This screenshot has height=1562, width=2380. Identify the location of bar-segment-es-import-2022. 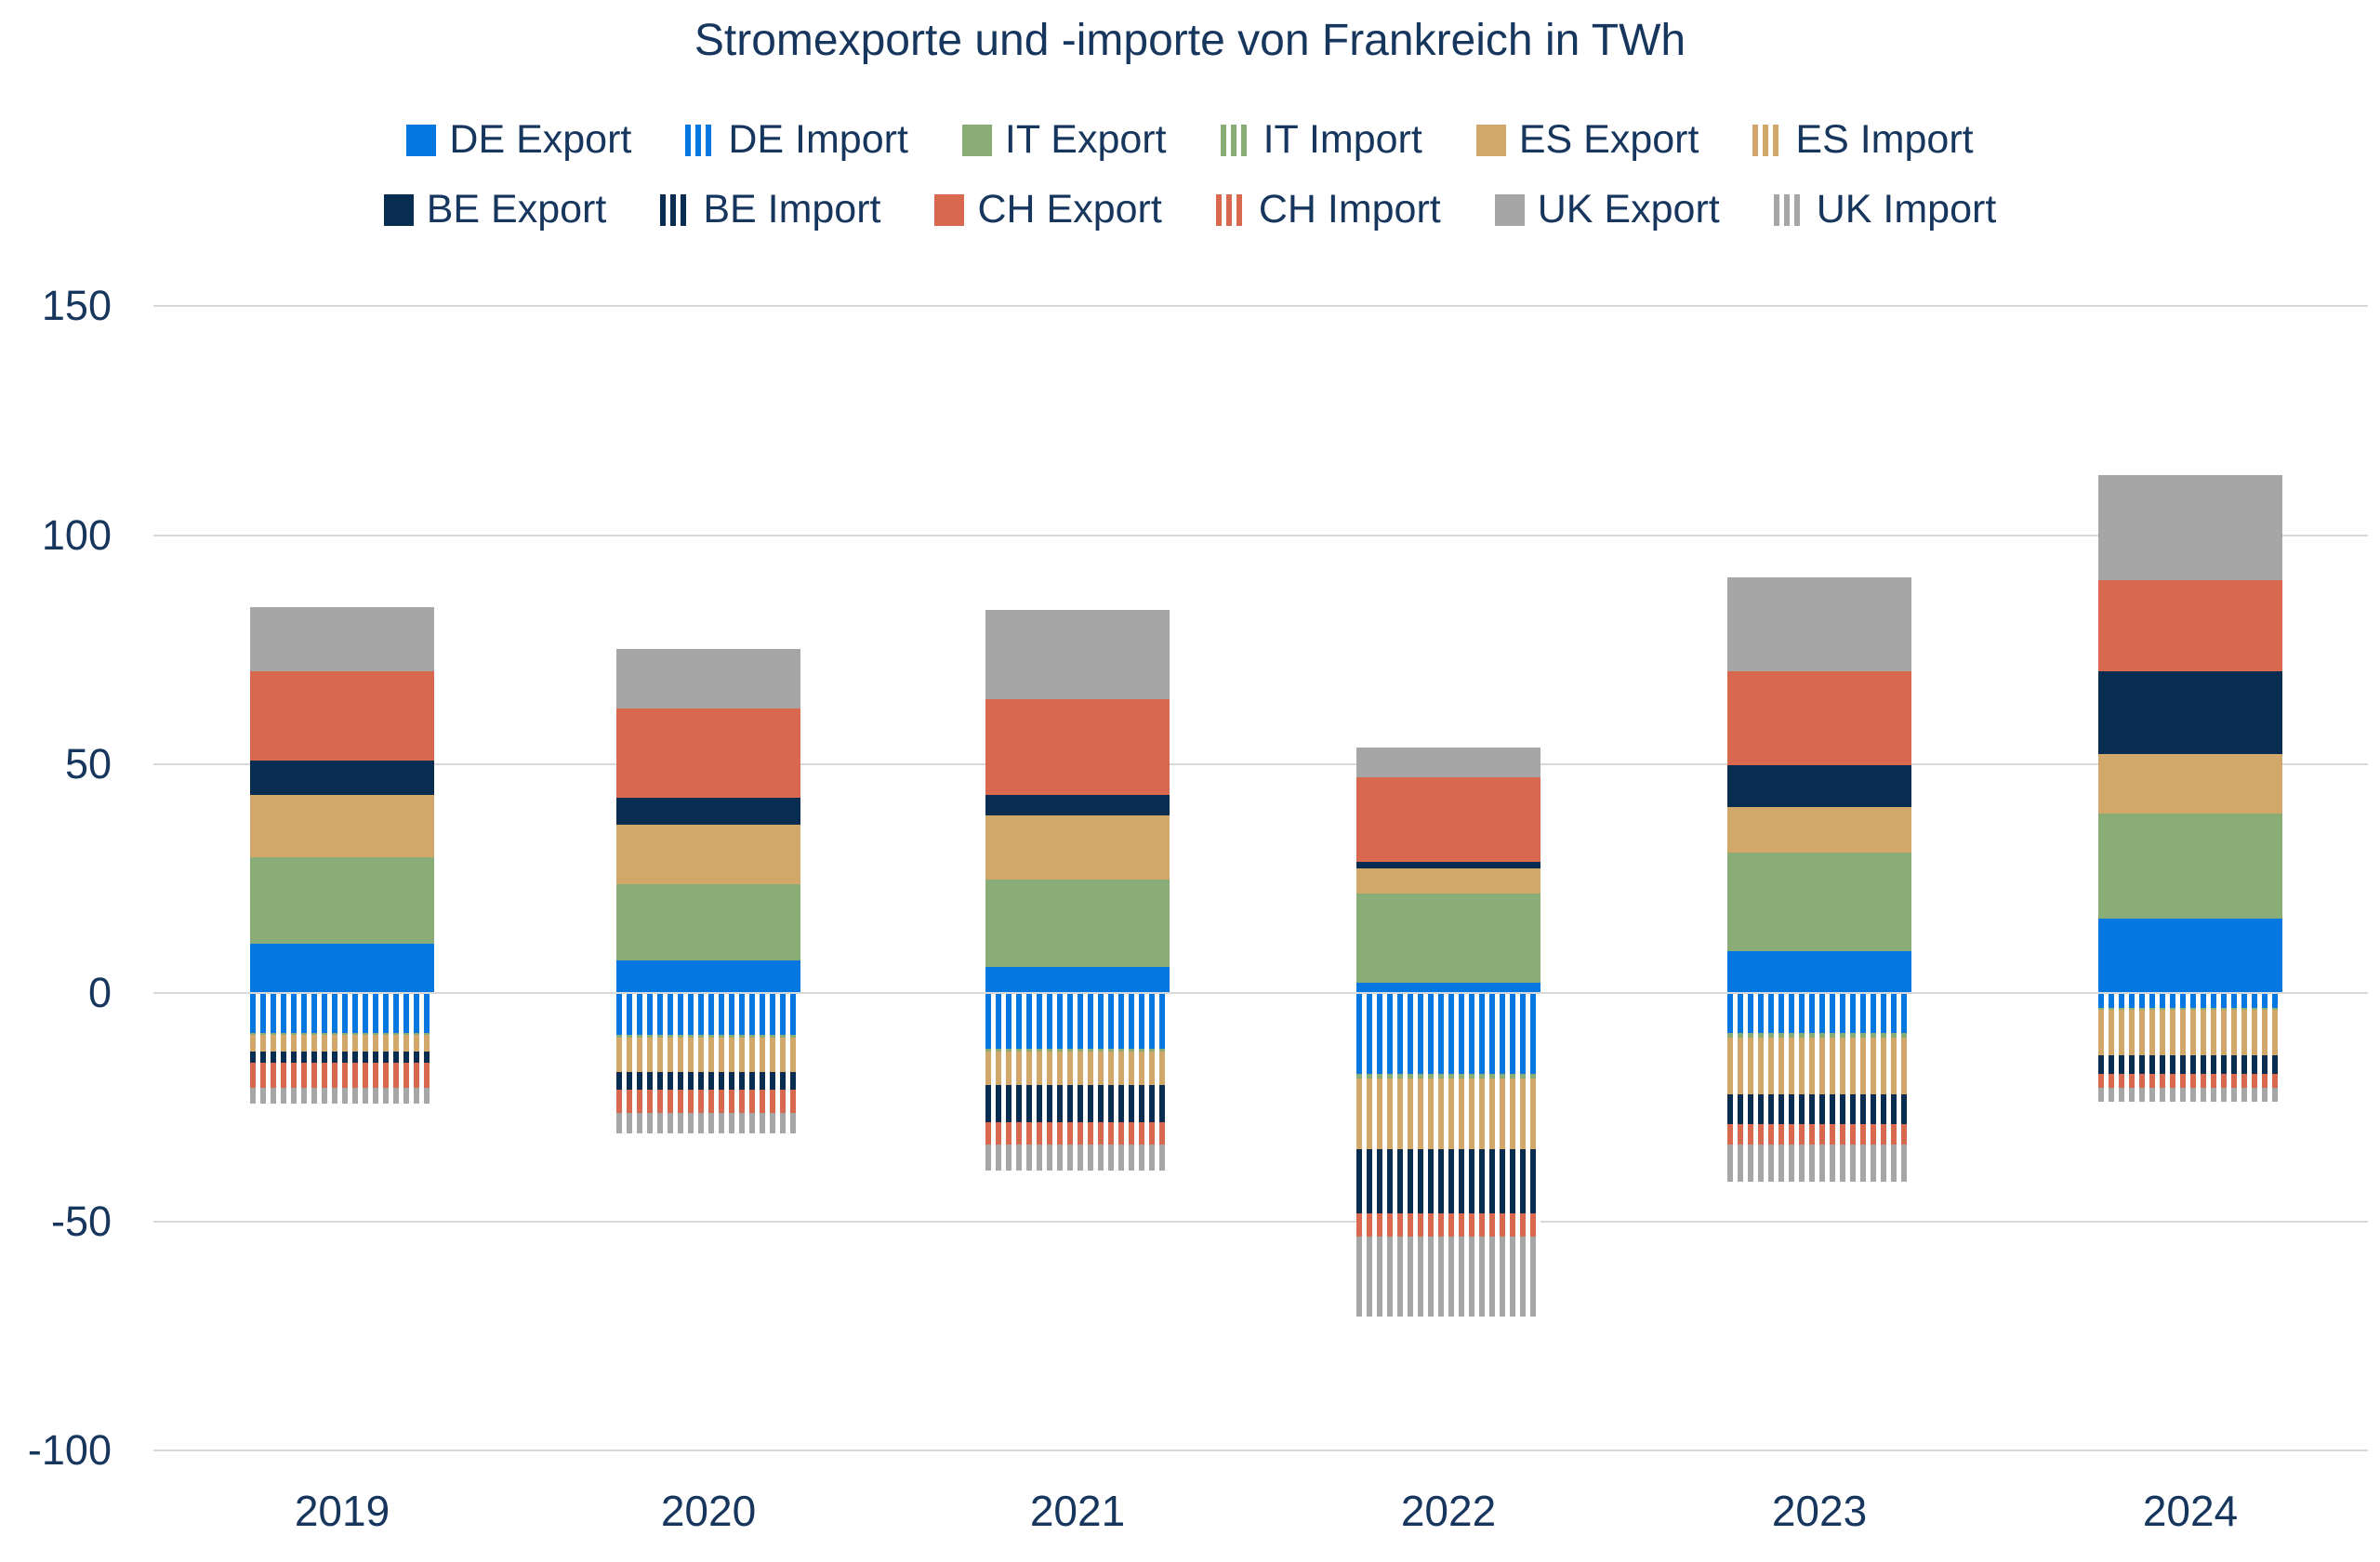
(1448, 1115).